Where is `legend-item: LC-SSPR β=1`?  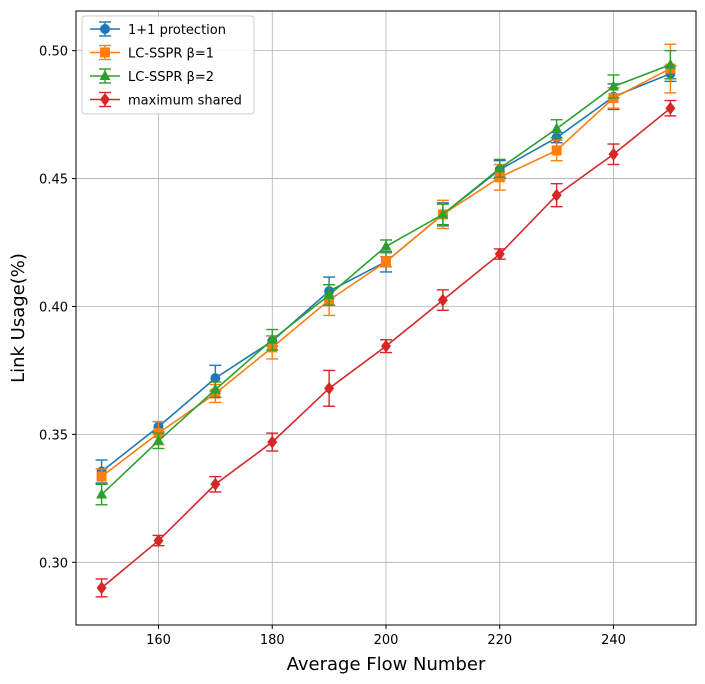
legend-item: LC-SSPR β=1 is located at coordinates (152, 53).